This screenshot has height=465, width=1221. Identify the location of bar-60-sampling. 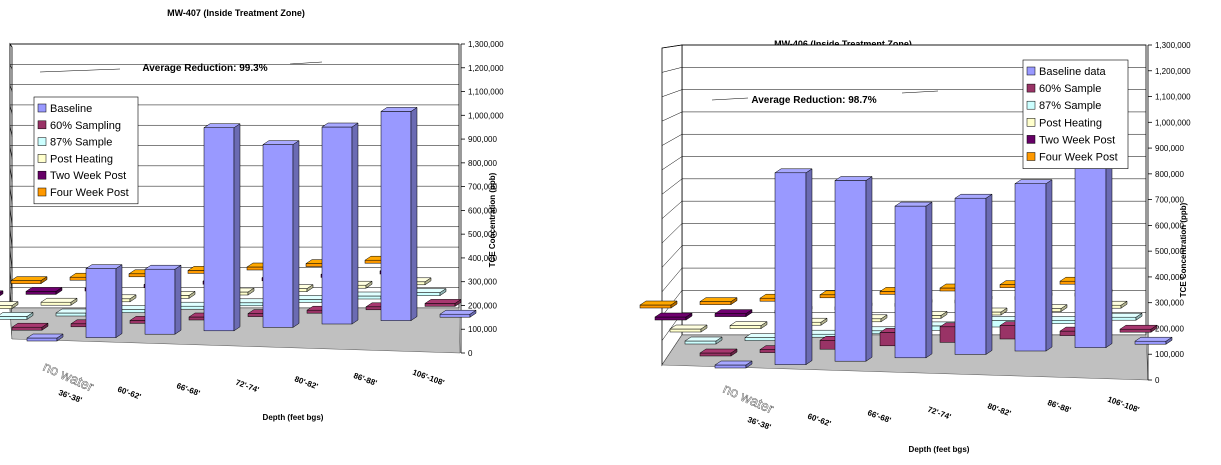
(27, 328).